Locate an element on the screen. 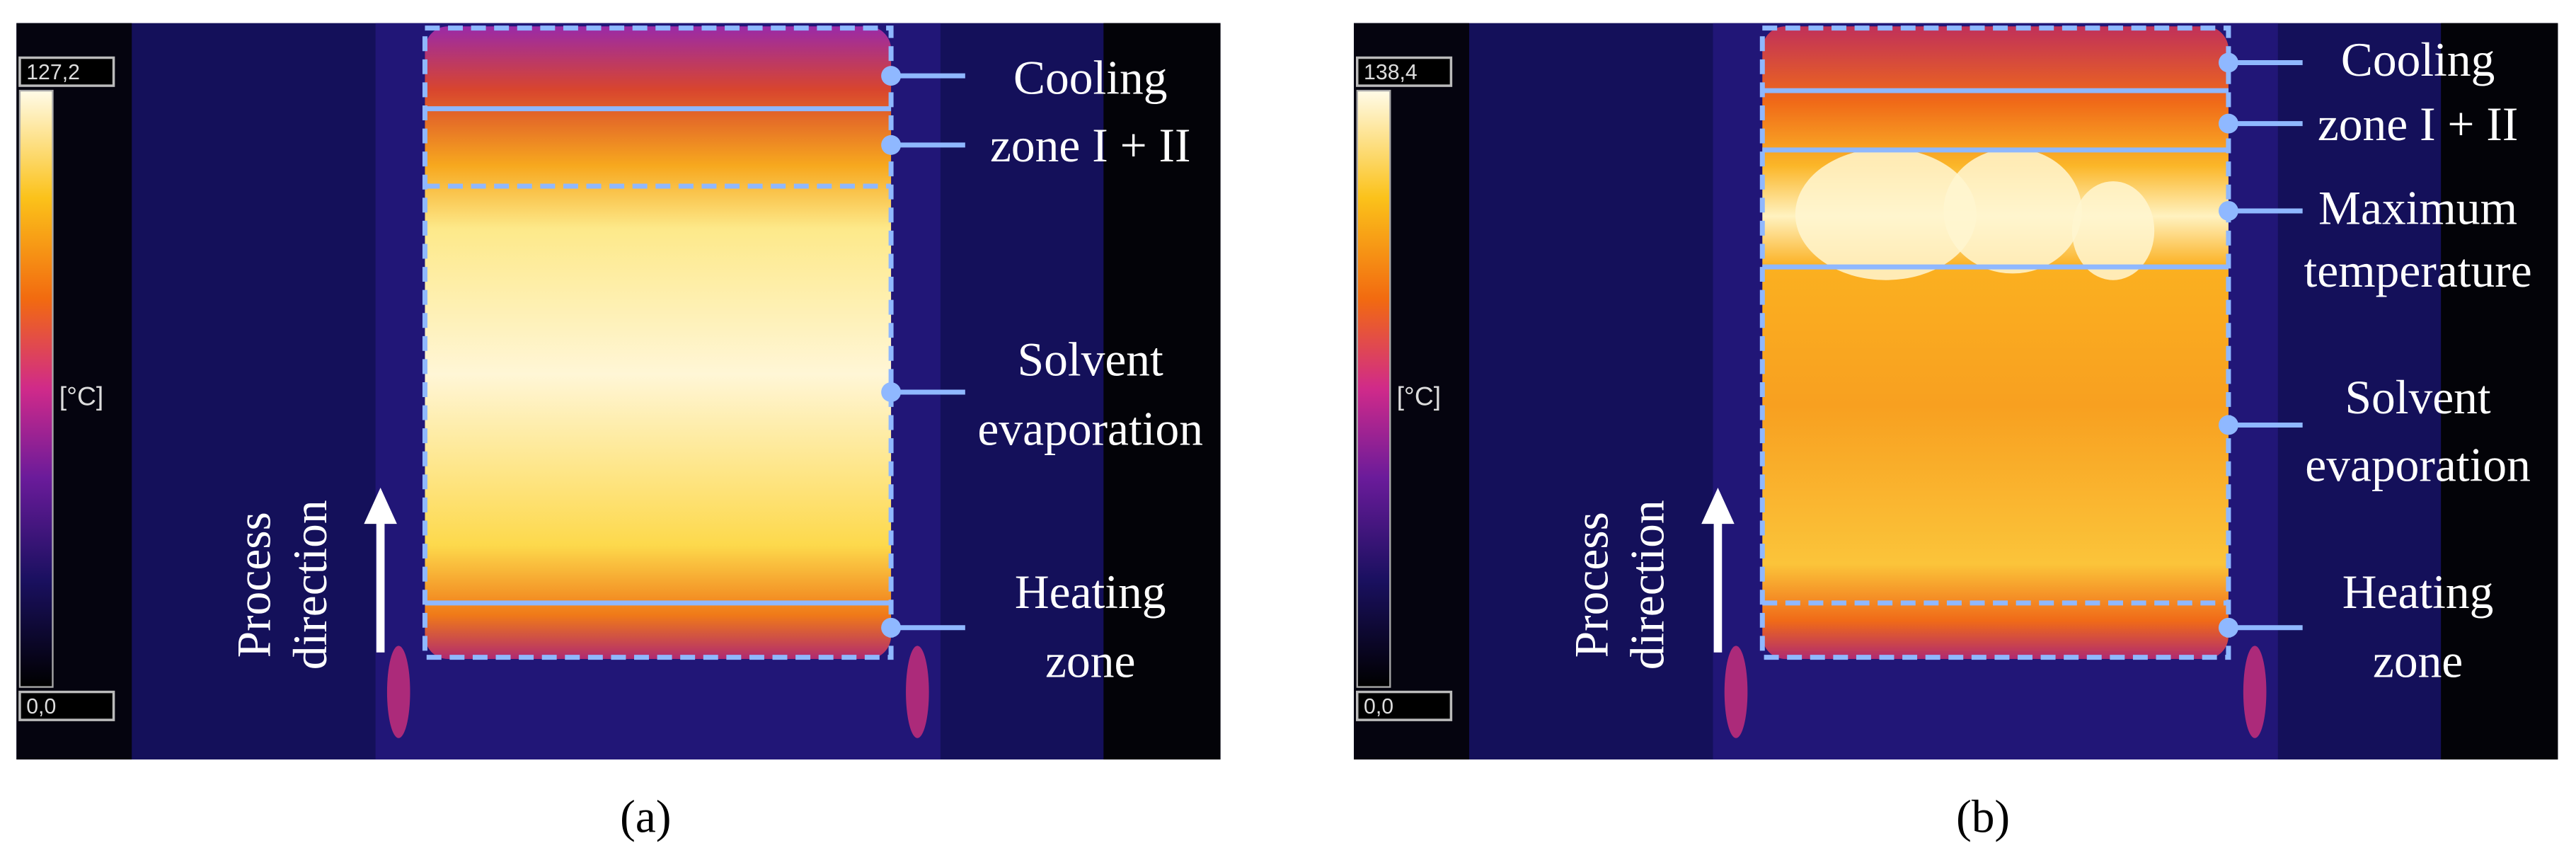 Image resolution: width=2576 pixels, height=860 pixels. colorbar-max: 127,2 is located at coordinates (53, 72).